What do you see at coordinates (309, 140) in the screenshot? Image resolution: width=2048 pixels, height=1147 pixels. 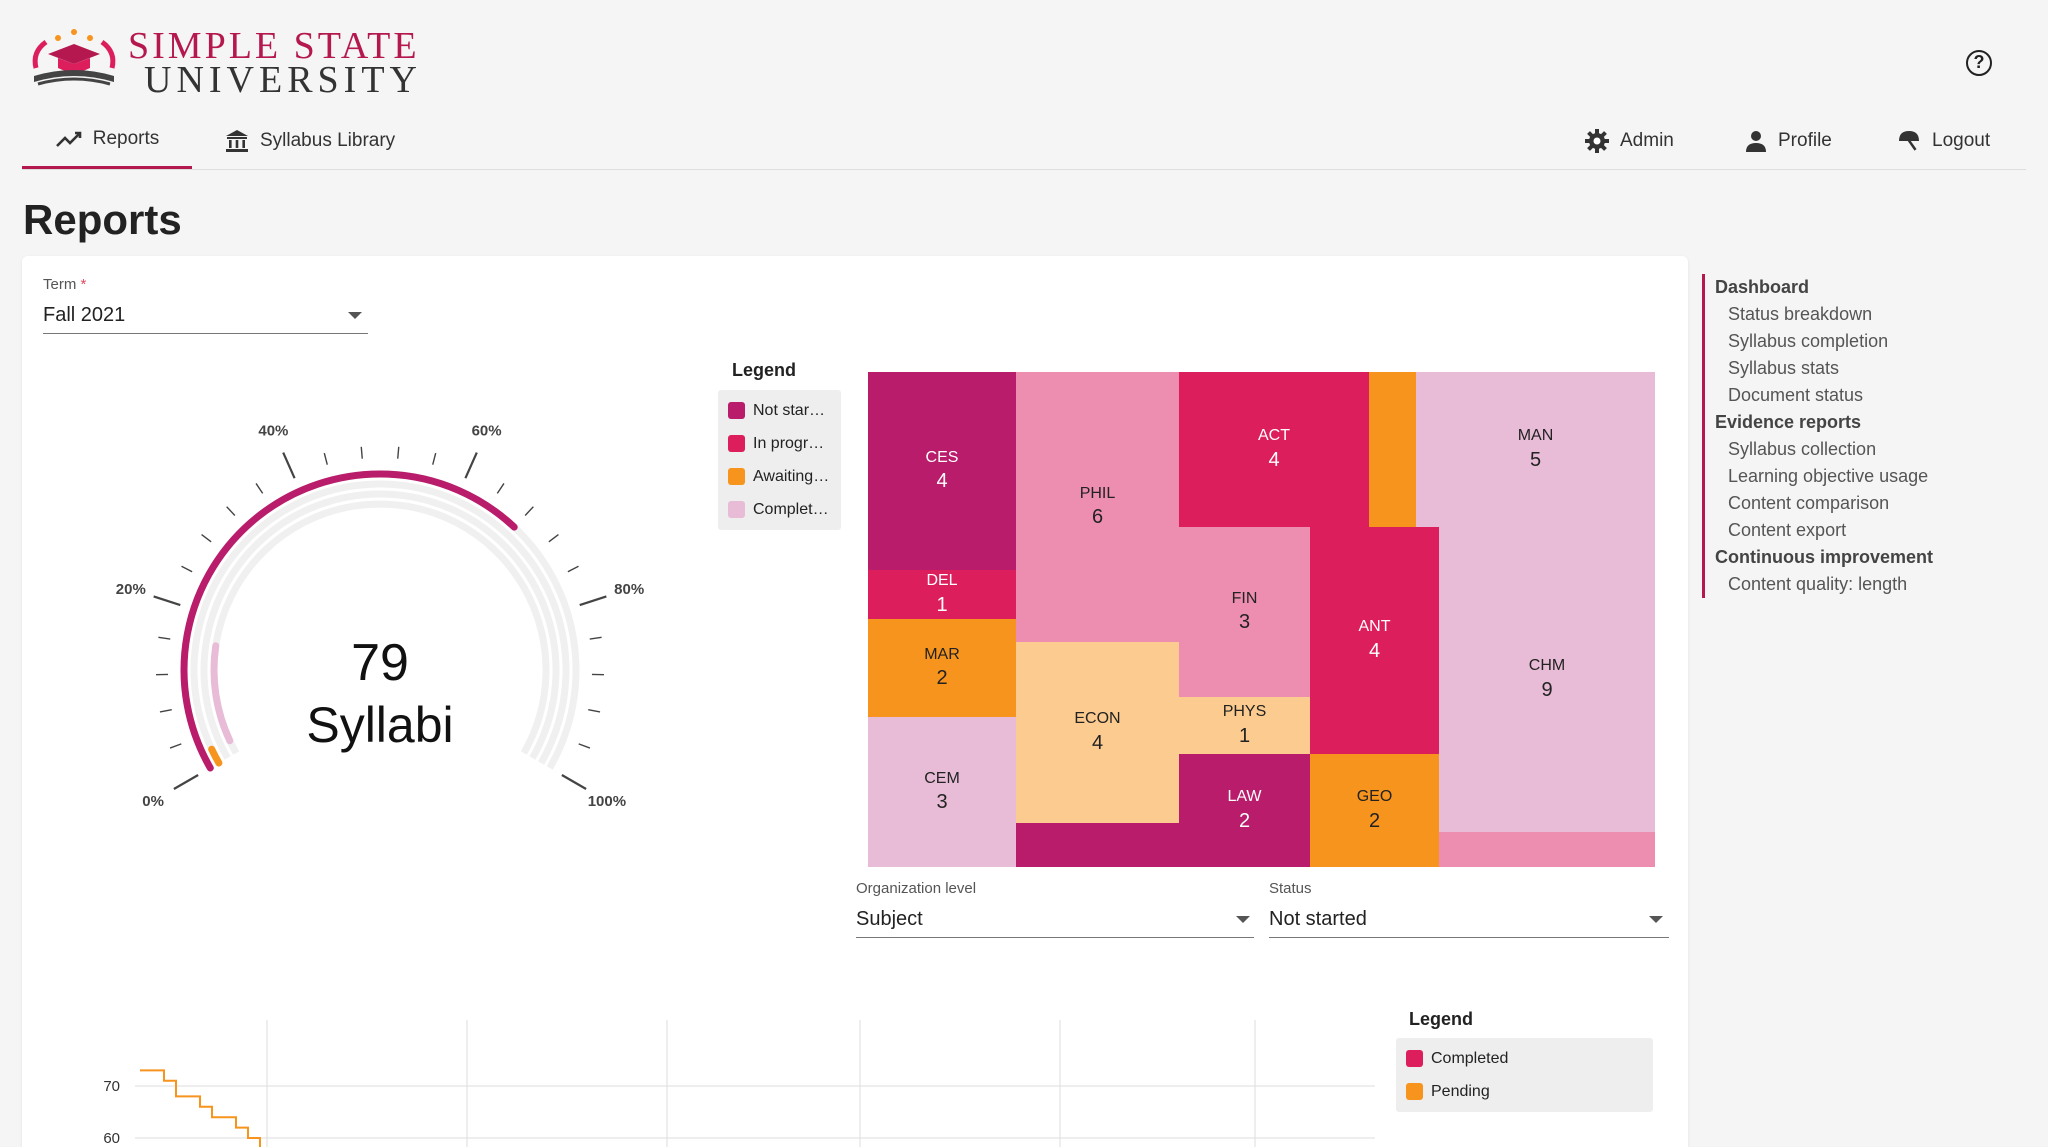 I see `tab-syllabus-library: Syllabus Library` at bounding box center [309, 140].